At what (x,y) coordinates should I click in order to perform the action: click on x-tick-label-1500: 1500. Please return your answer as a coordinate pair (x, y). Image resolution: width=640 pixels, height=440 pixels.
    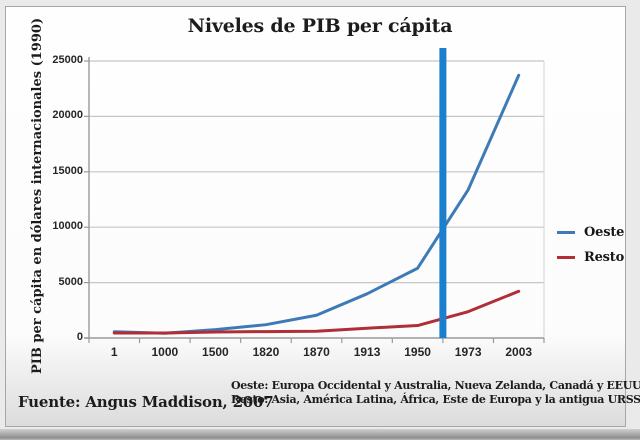
    Looking at the image, I should click on (215, 352).